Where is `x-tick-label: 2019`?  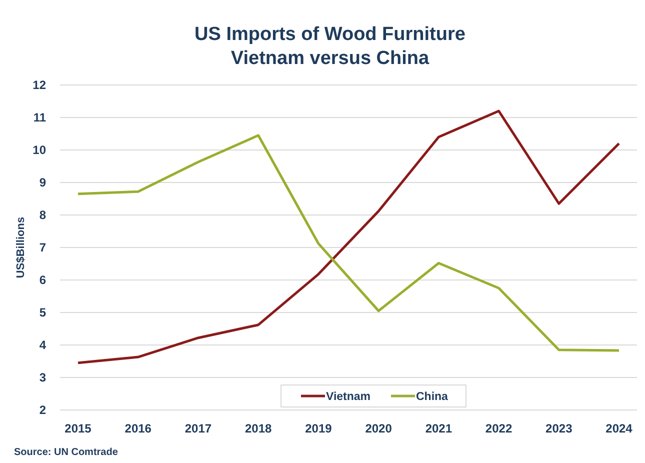
x-tick-label: 2019 is located at coordinates (318, 429).